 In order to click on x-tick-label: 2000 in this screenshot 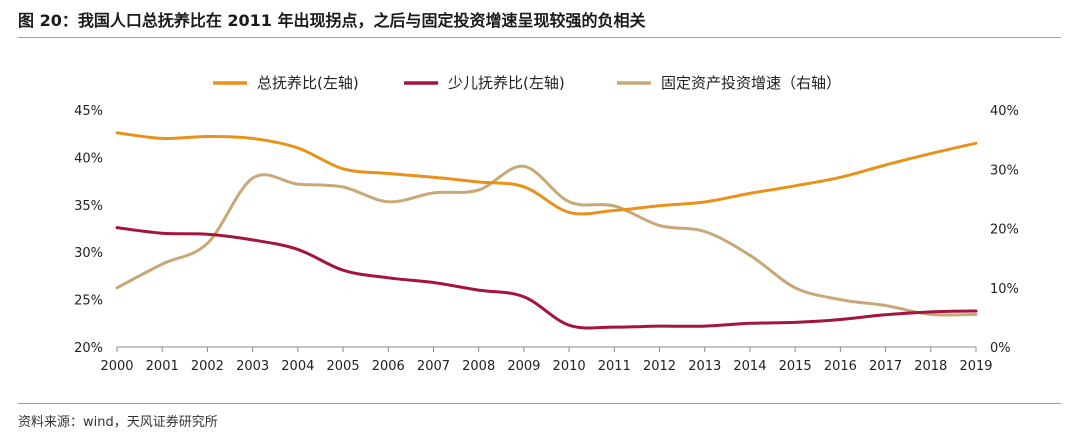, I will do `click(116, 366)`.